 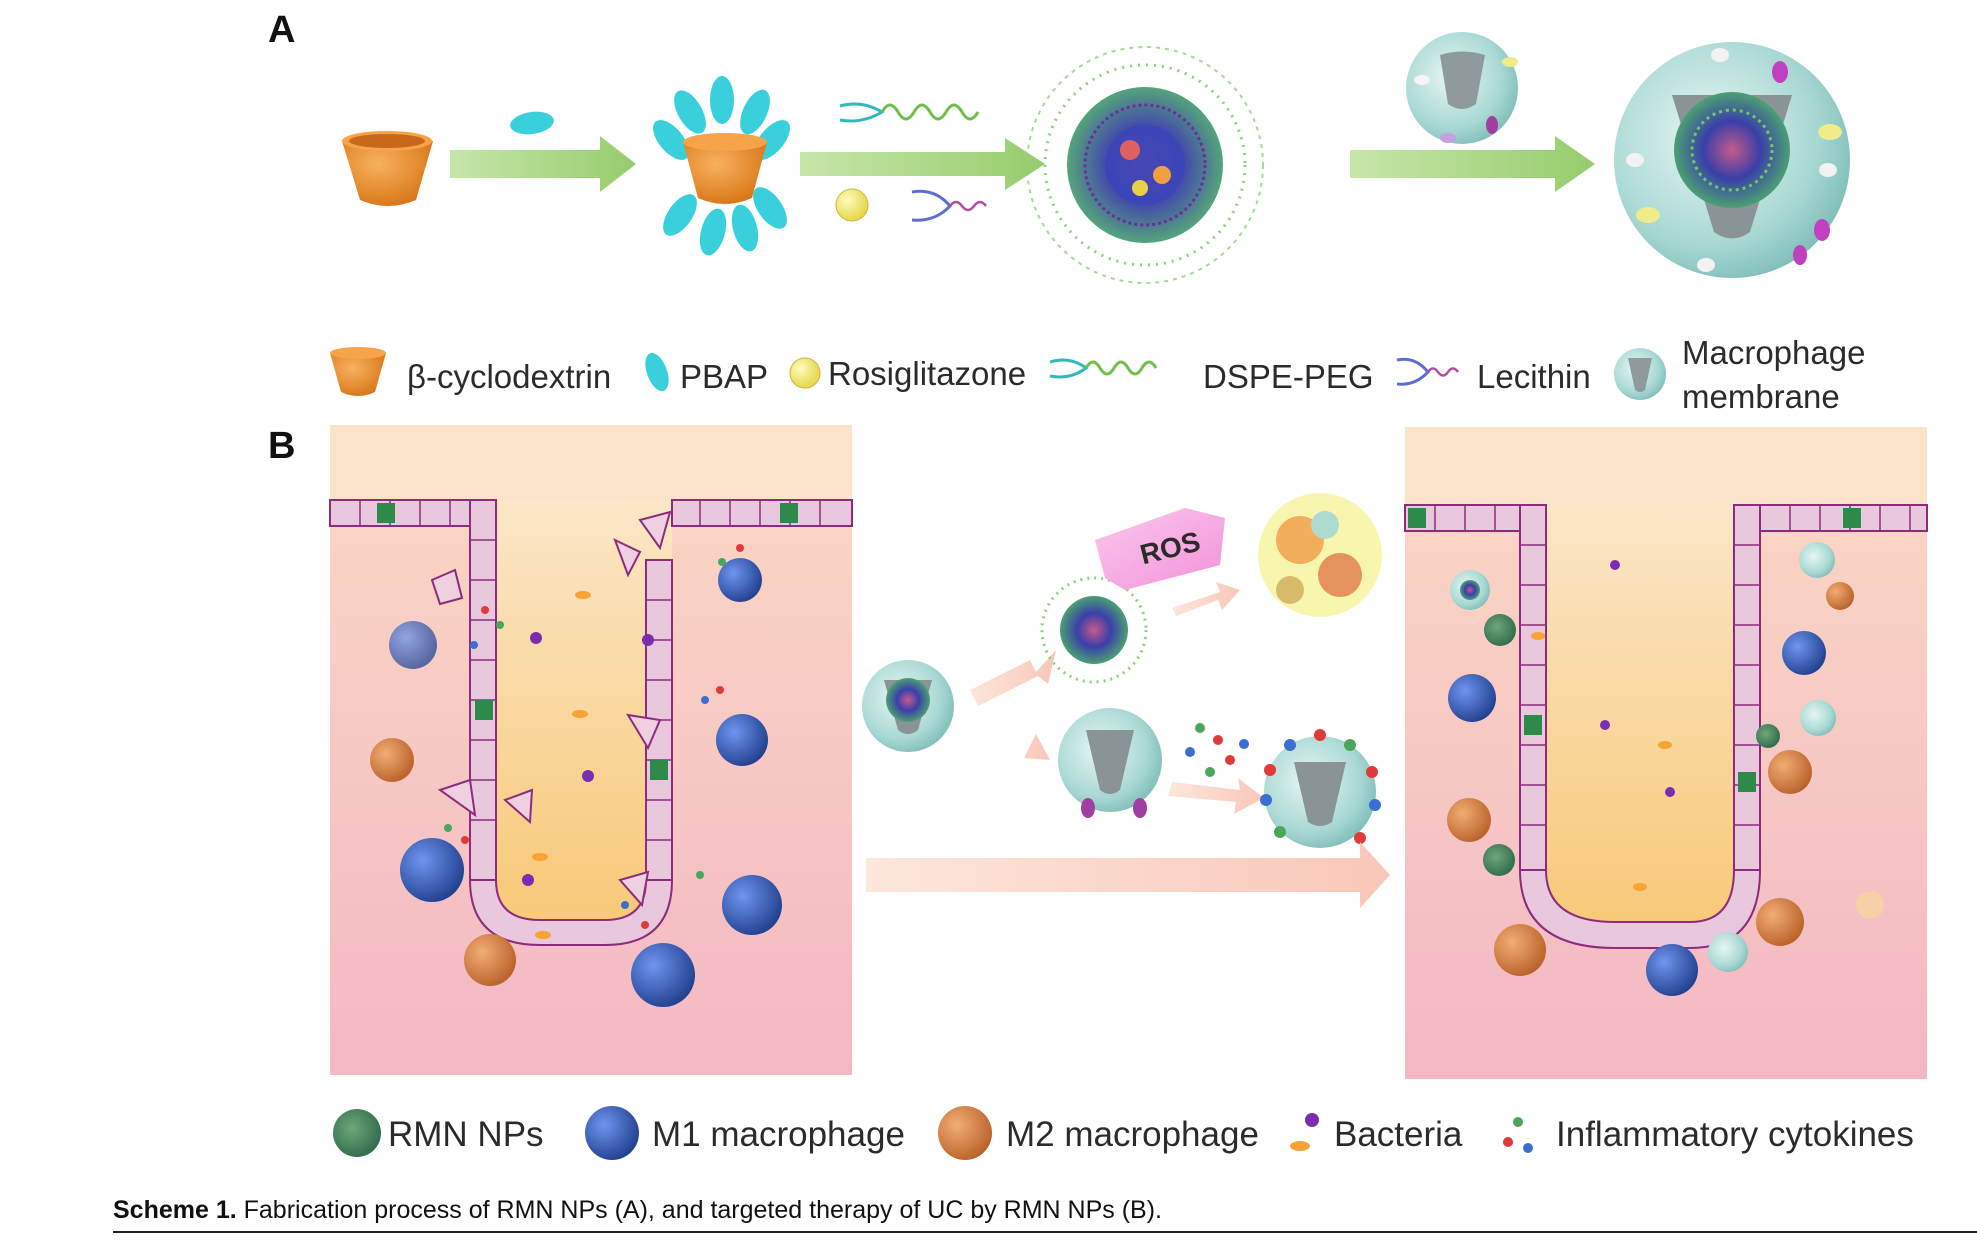 What do you see at coordinates (1462, 88) in the screenshot?
I see `macrophage-membrane-vesicle-icon` at bounding box center [1462, 88].